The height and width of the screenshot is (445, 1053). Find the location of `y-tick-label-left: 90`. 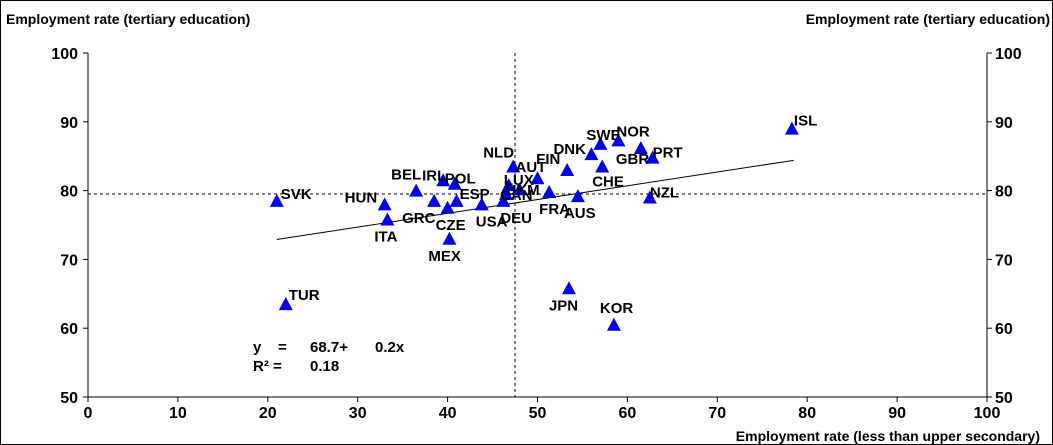

y-tick-label-left: 90 is located at coordinates (69, 123).